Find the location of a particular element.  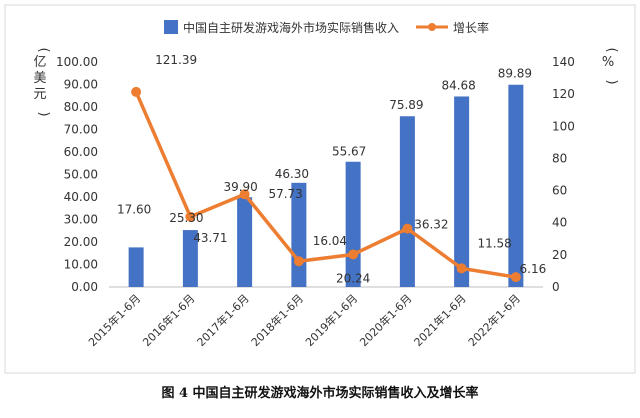

x-category-label: 2015年1-6月 is located at coordinates (114, 320).